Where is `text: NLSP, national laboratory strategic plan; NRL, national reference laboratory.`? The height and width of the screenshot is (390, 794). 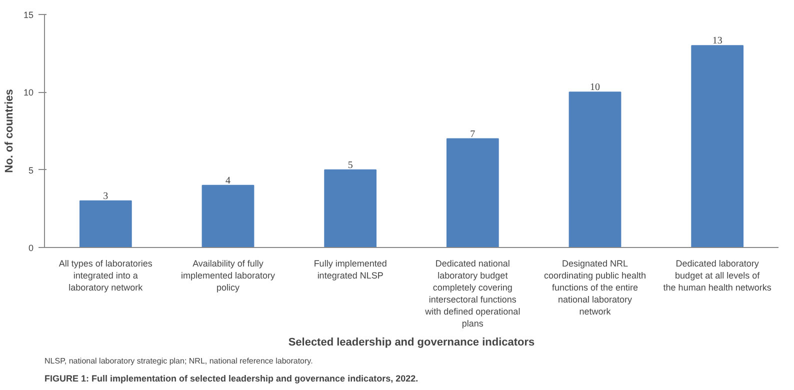 text: NLSP, national laboratory strategic plan; NRL, national reference laboratory. is located at coordinates (178, 361).